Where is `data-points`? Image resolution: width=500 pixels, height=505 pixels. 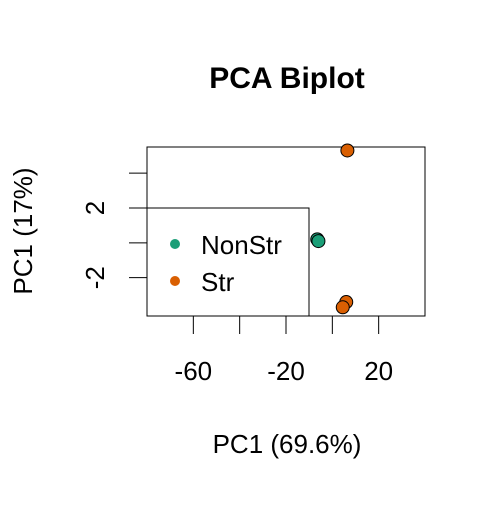
data-points is located at coordinates (332, 229).